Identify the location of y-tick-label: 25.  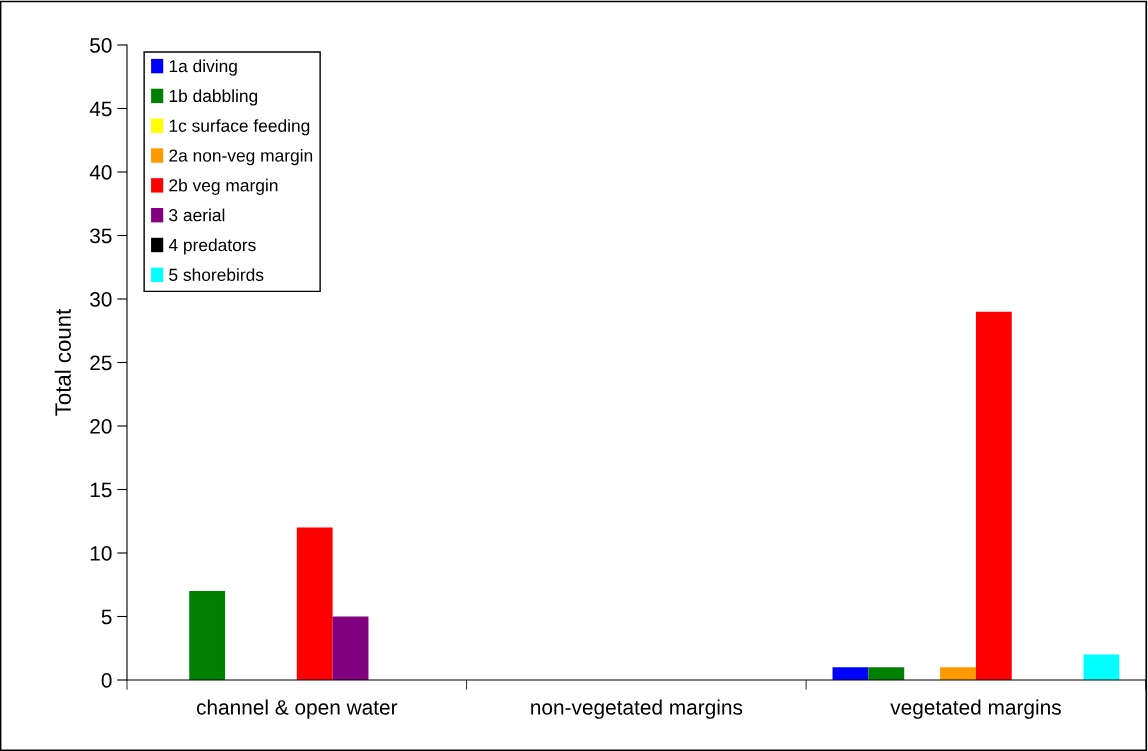
(101, 363).